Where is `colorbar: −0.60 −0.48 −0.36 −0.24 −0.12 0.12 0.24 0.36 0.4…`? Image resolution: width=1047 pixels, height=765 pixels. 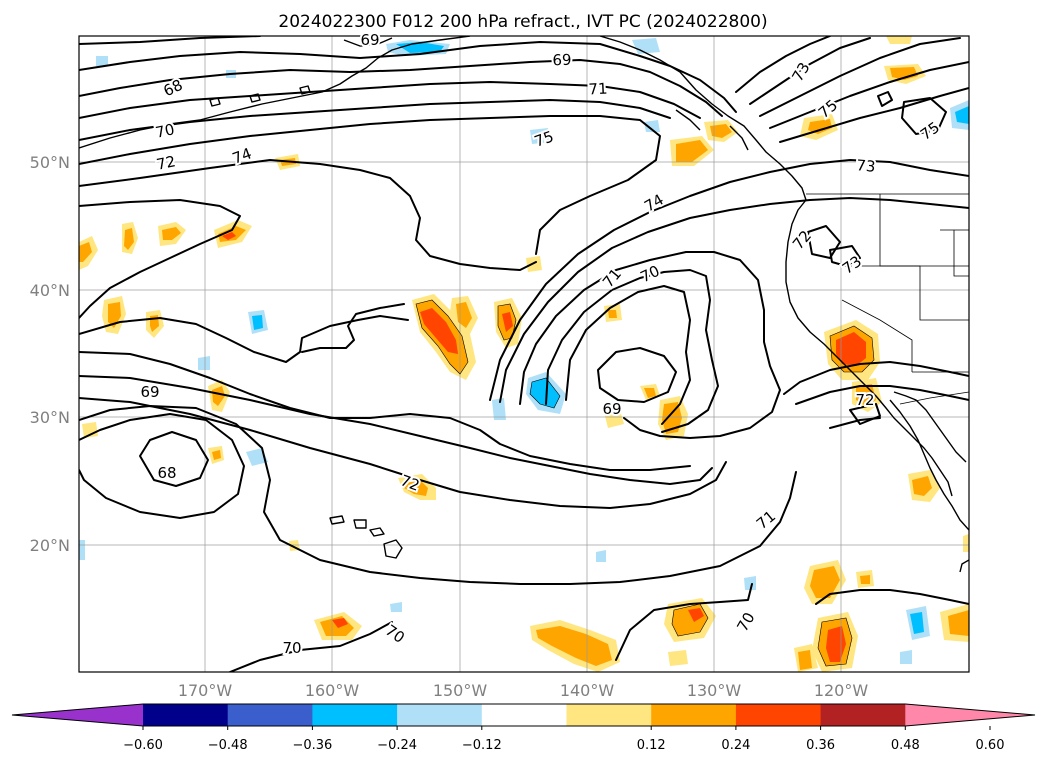 colorbar: −0.60 −0.48 −0.36 −0.24 −0.12 0.12 0.24 0.36 0.4… is located at coordinates (523, 728).